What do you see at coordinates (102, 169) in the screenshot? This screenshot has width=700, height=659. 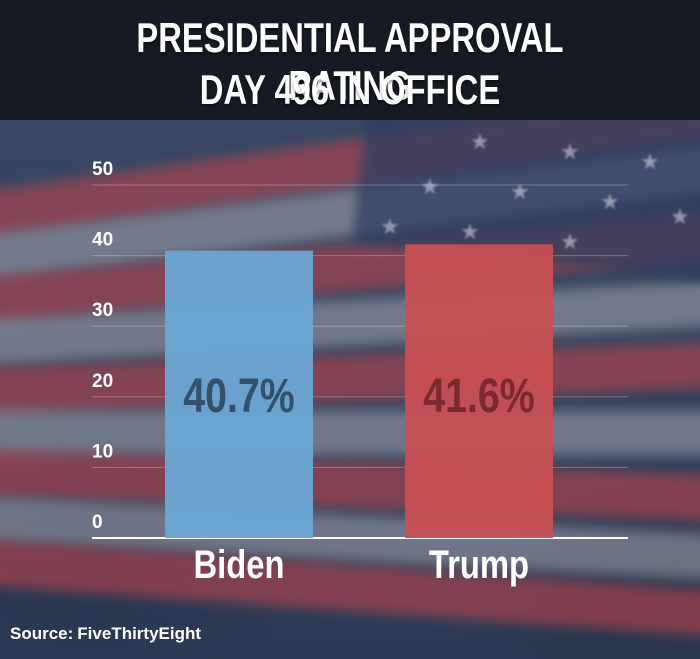 I see `y-tick-label: 50` at bounding box center [102, 169].